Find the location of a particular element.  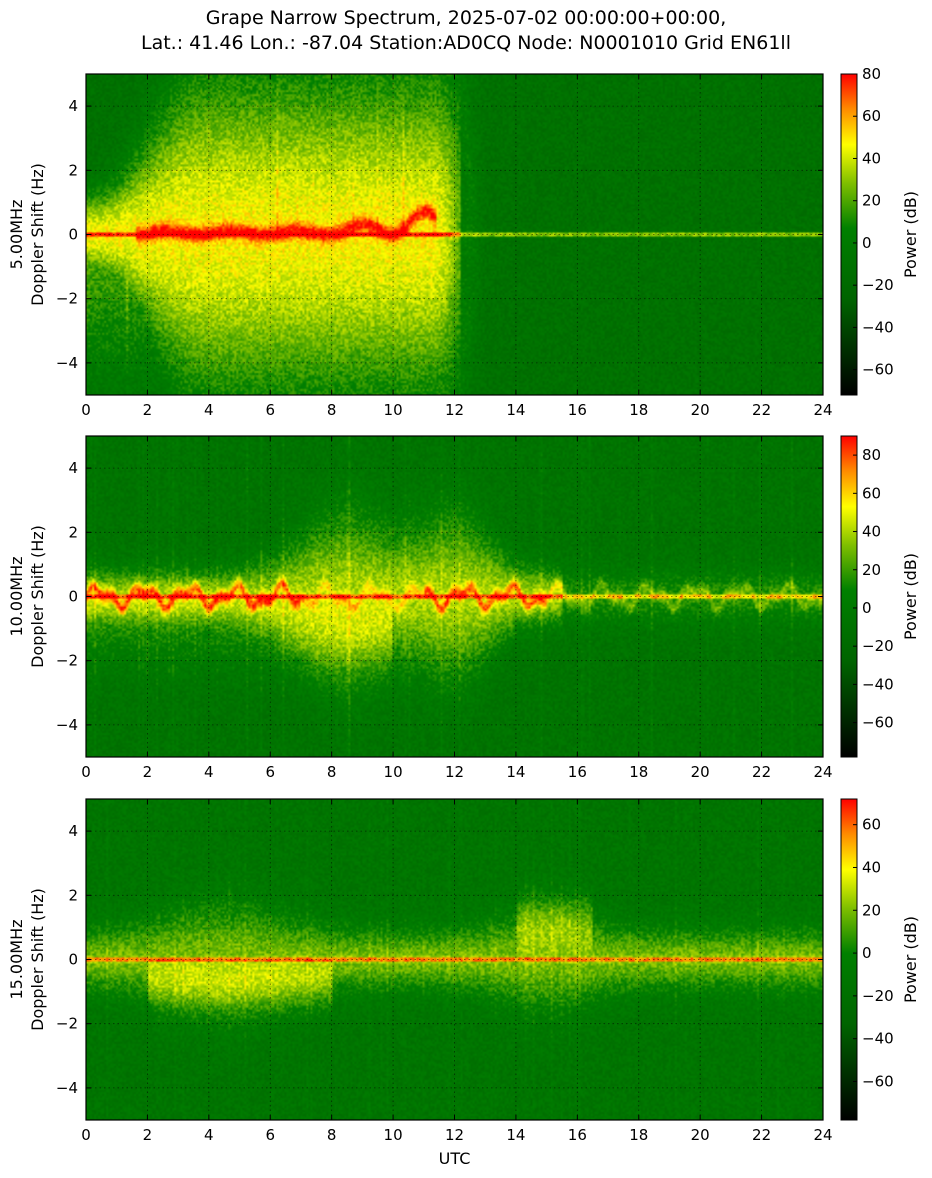

y-axis-label-frequency: 5.00MHz is located at coordinates (16, 235).